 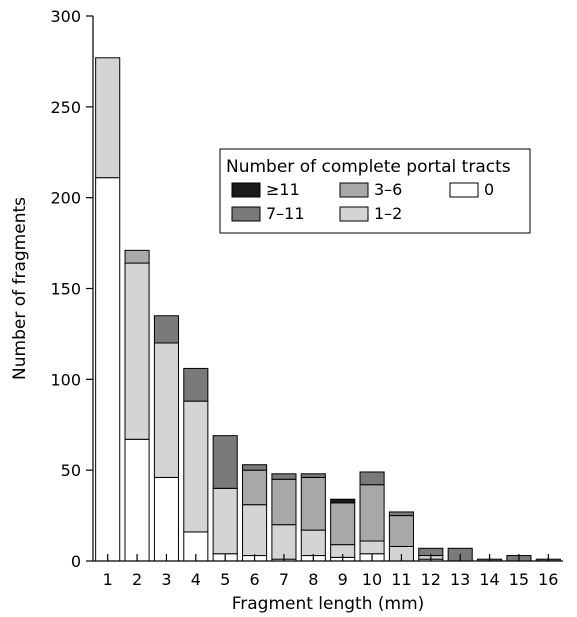 What do you see at coordinates (196, 579) in the screenshot?
I see `x-tick-label: 4` at bounding box center [196, 579].